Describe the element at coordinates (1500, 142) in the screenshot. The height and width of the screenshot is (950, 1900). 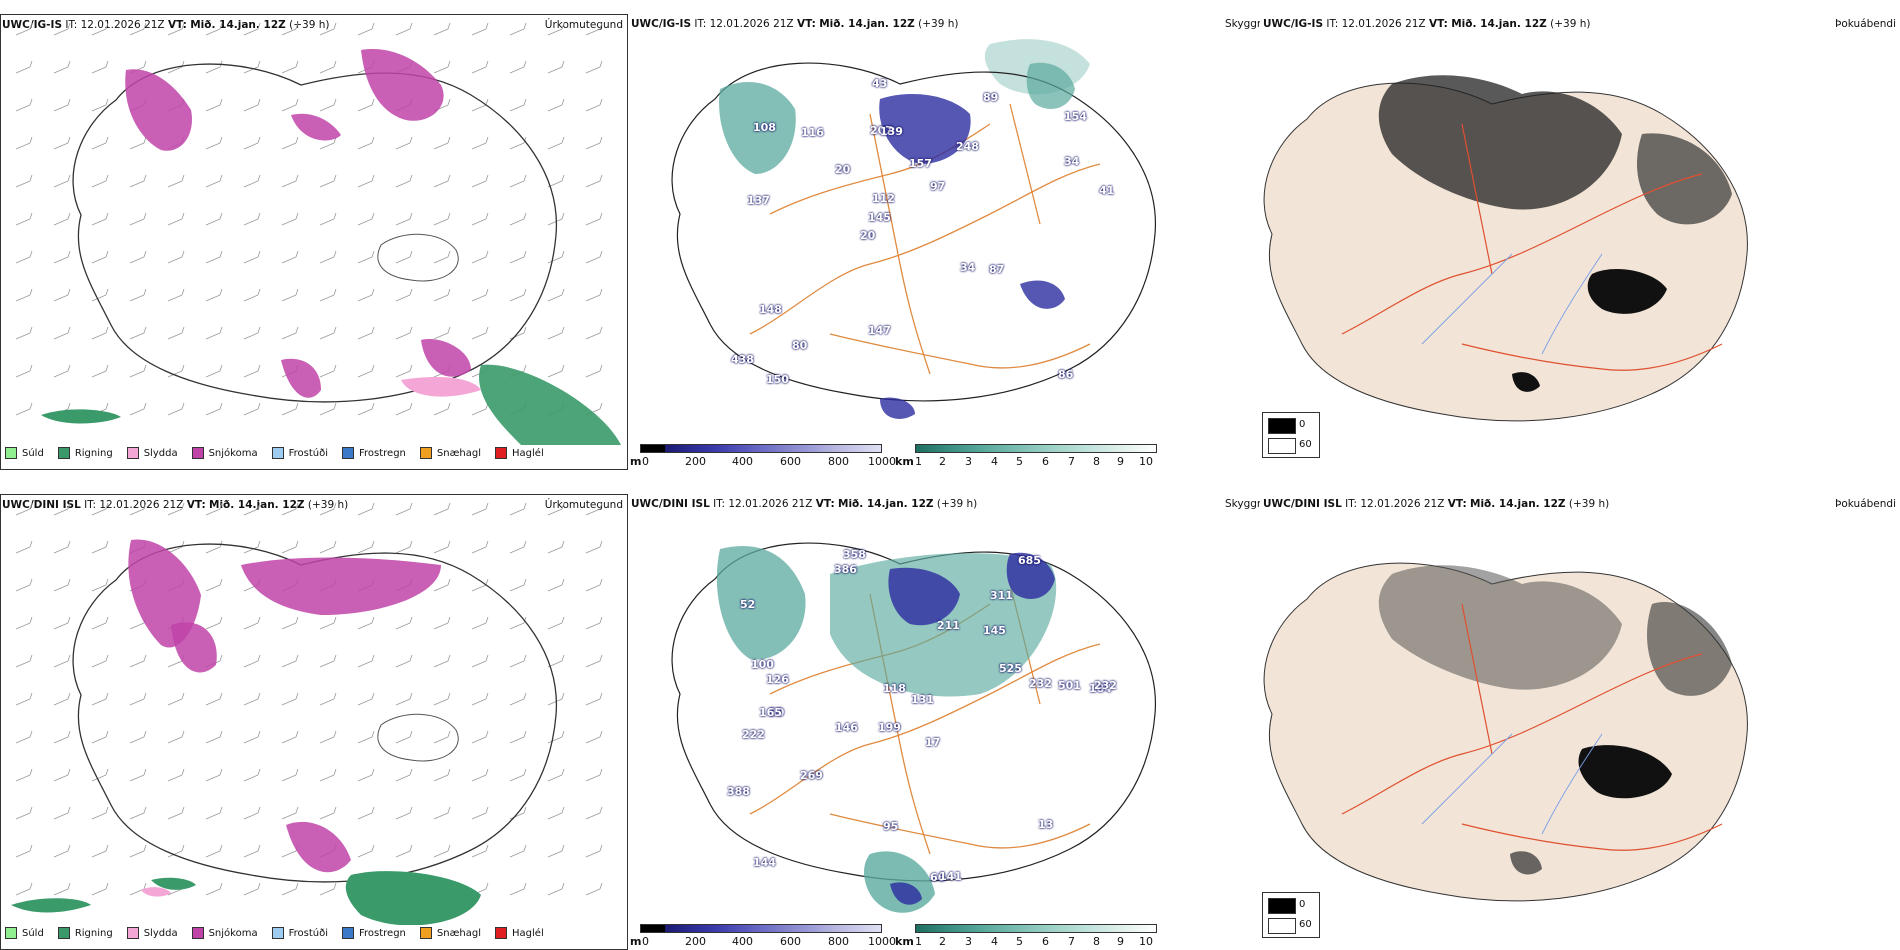
I see `fog-area-north` at that location.